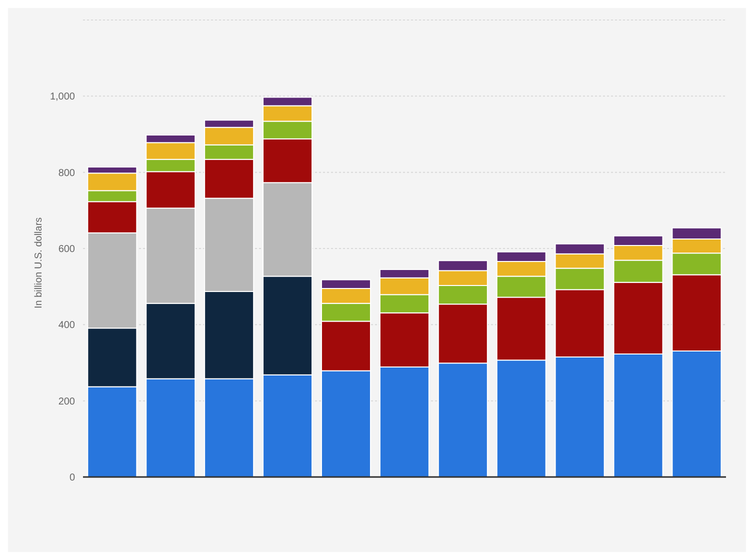 The height and width of the screenshot is (560, 754). What do you see at coordinates (63, 97) in the screenshot?
I see `y-tick-label: 1,000` at bounding box center [63, 97].